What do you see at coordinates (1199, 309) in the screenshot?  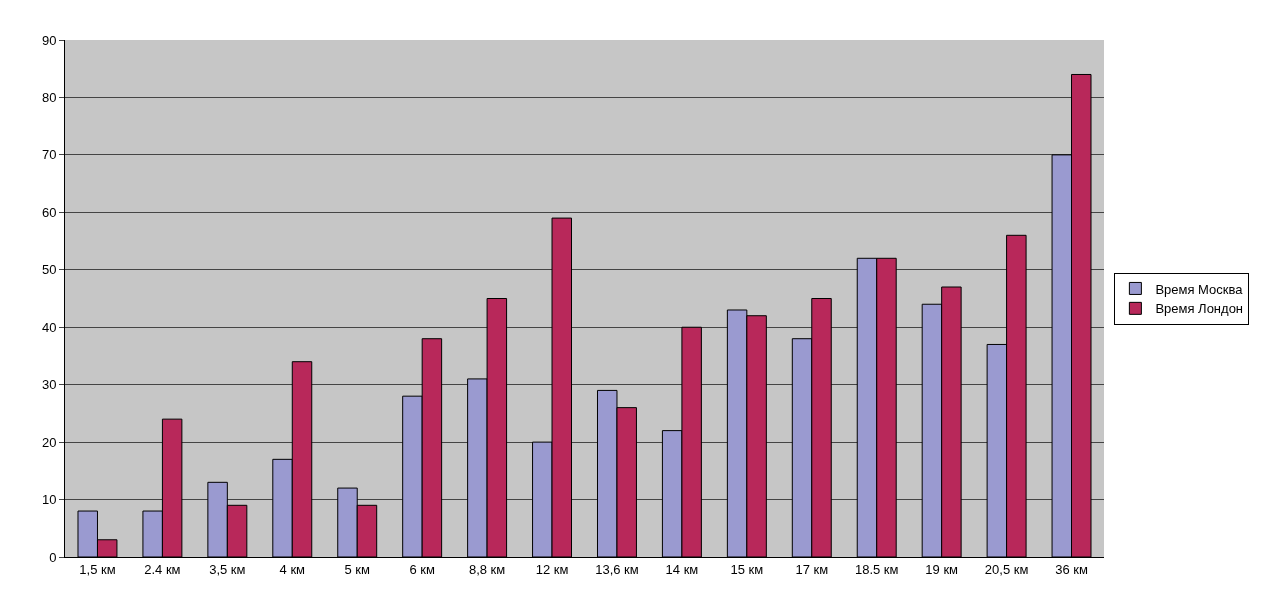 I see `legend-label: Время Лондон` at bounding box center [1199, 309].